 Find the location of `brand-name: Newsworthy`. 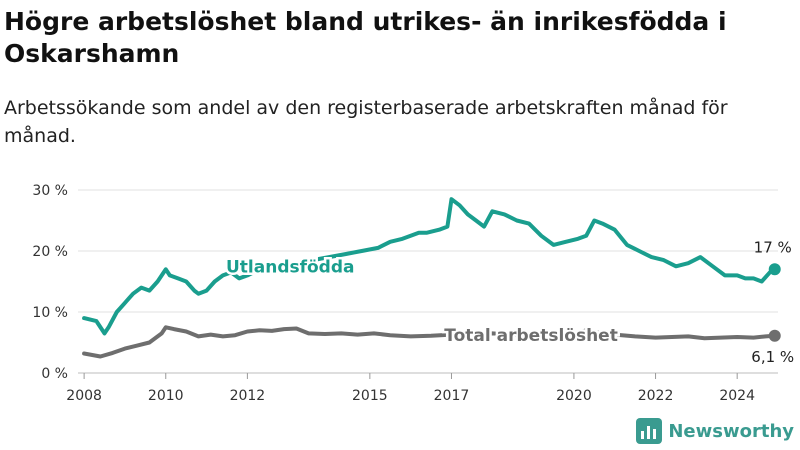

brand-name: Newsworthy is located at coordinates (731, 431).